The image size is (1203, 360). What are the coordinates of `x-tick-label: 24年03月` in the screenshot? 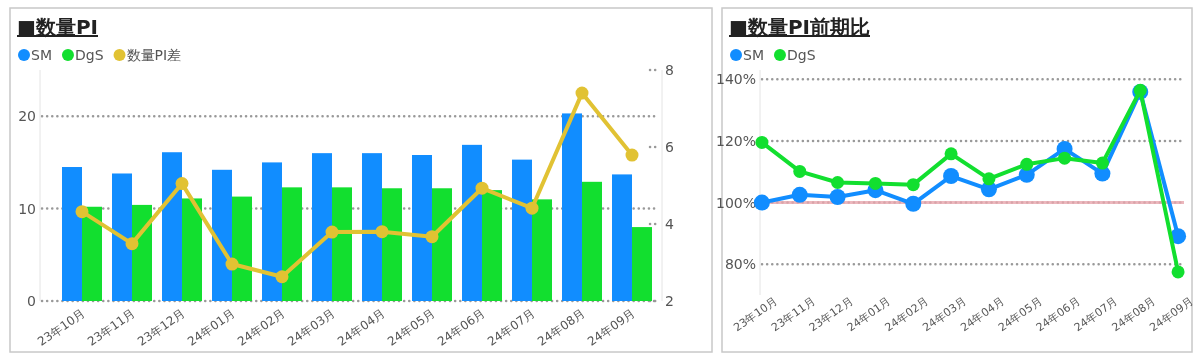 It's located at (311, 327).